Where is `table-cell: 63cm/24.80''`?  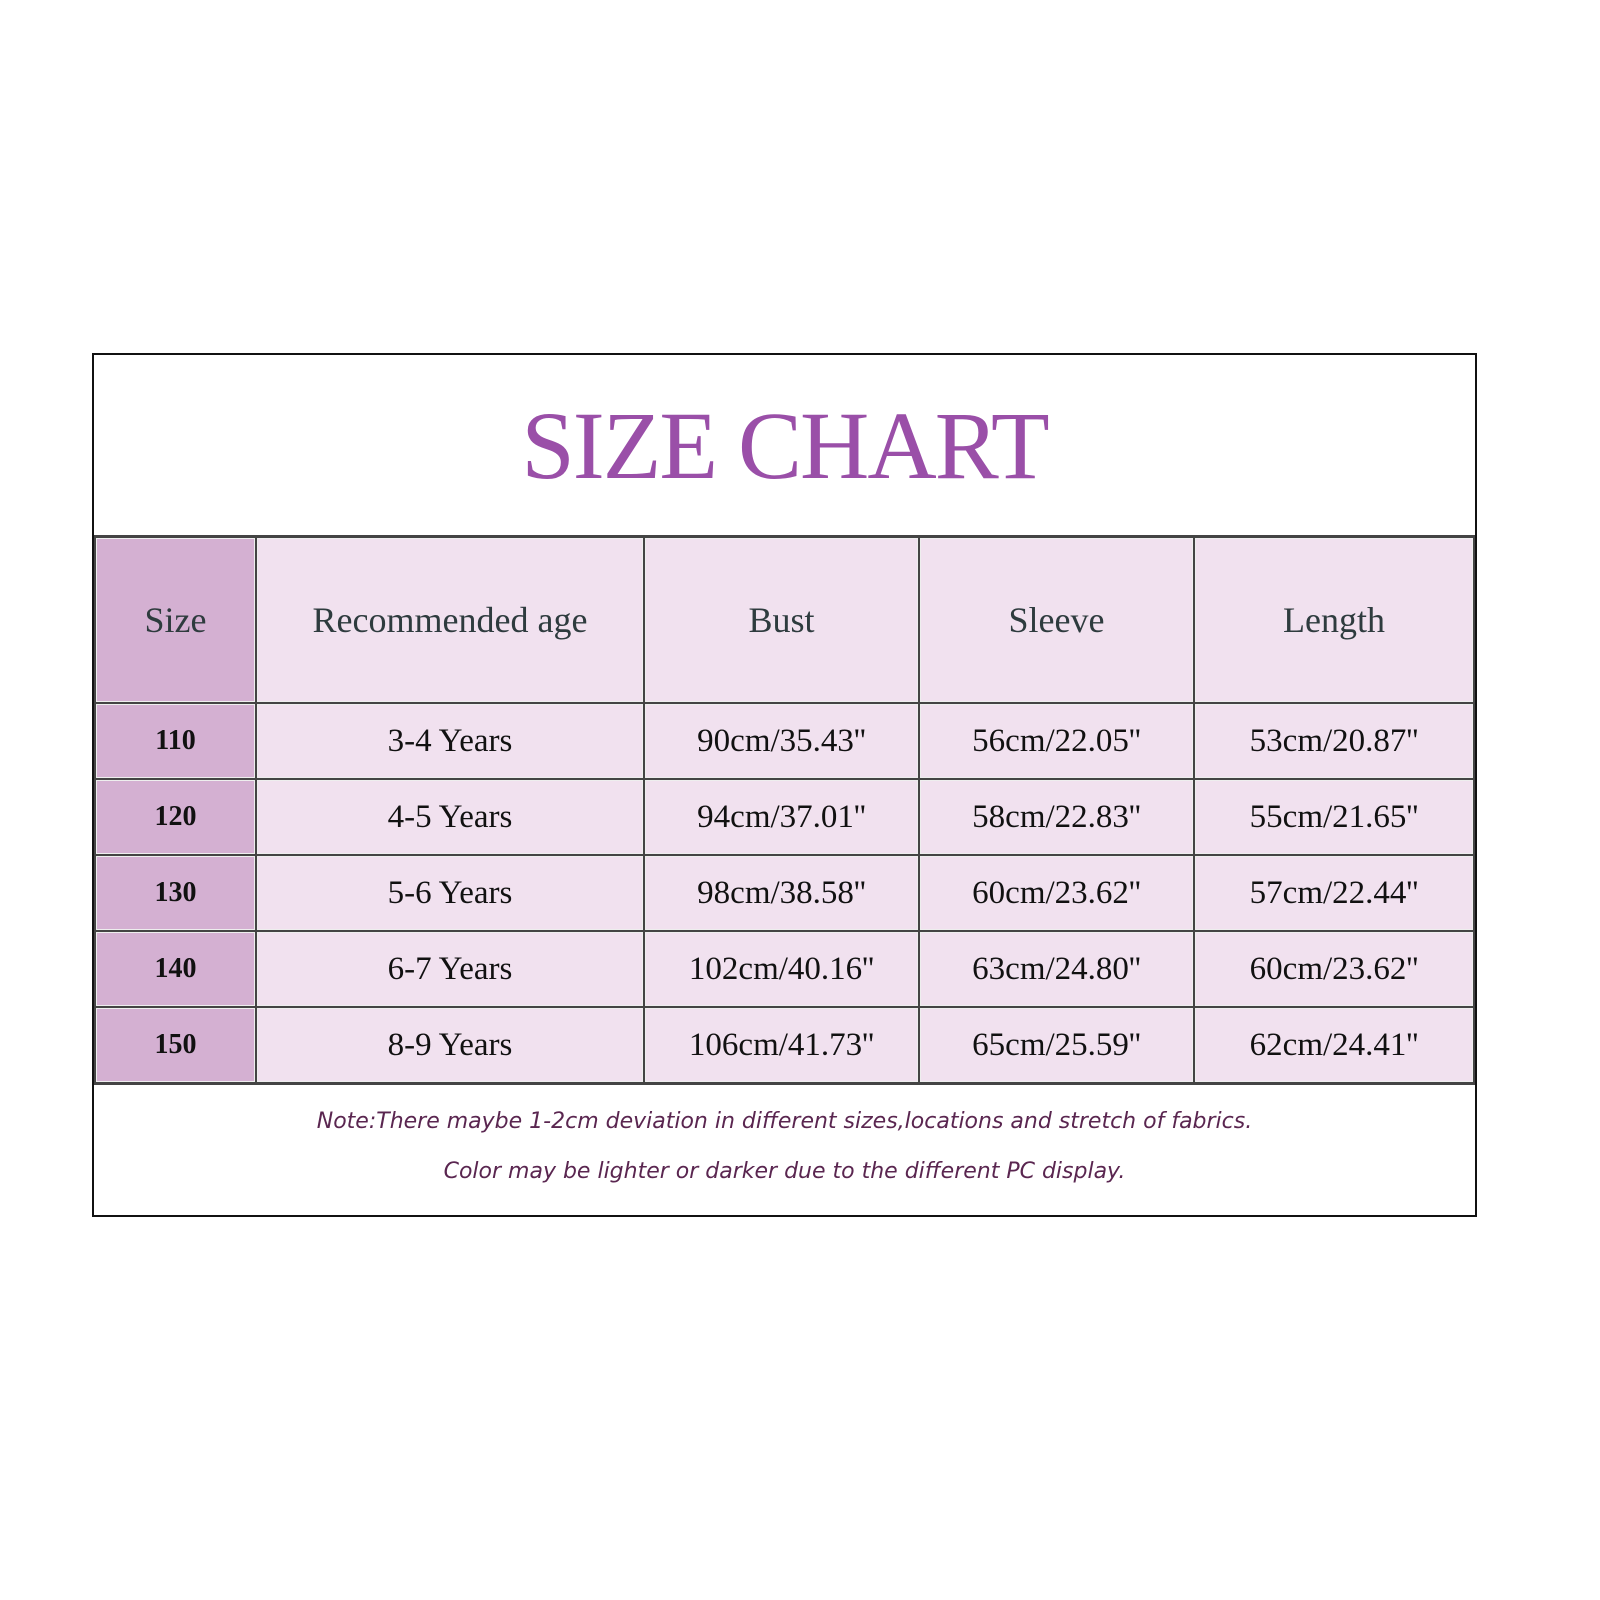 table-cell: 63cm/24.80'' is located at coordinates (1056, 969).